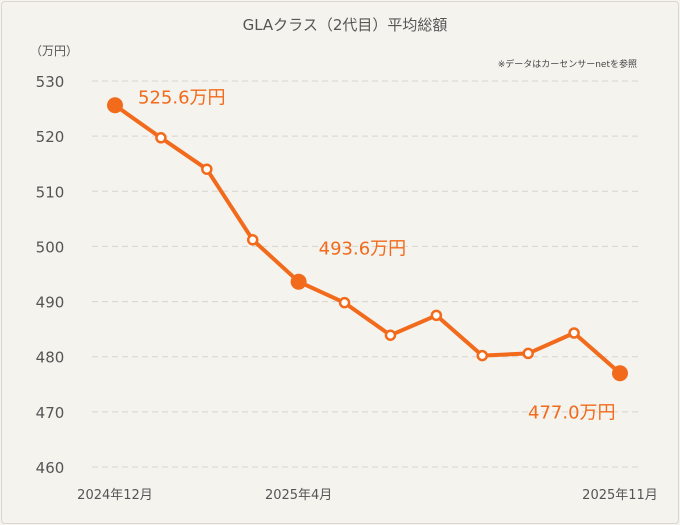  I want to click on y-tick-label-460: 460, so click(50, 468).